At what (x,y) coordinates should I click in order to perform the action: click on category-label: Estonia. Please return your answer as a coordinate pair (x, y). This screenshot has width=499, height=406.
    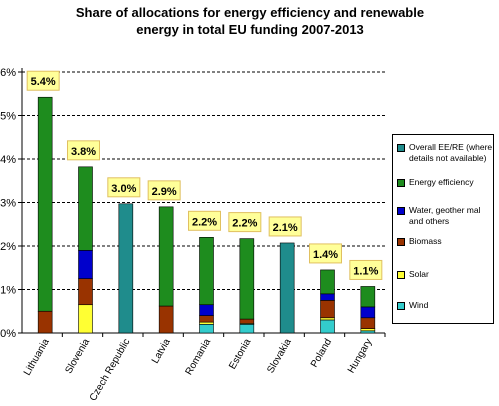
    Looking at the image, I should click on (240, 354).